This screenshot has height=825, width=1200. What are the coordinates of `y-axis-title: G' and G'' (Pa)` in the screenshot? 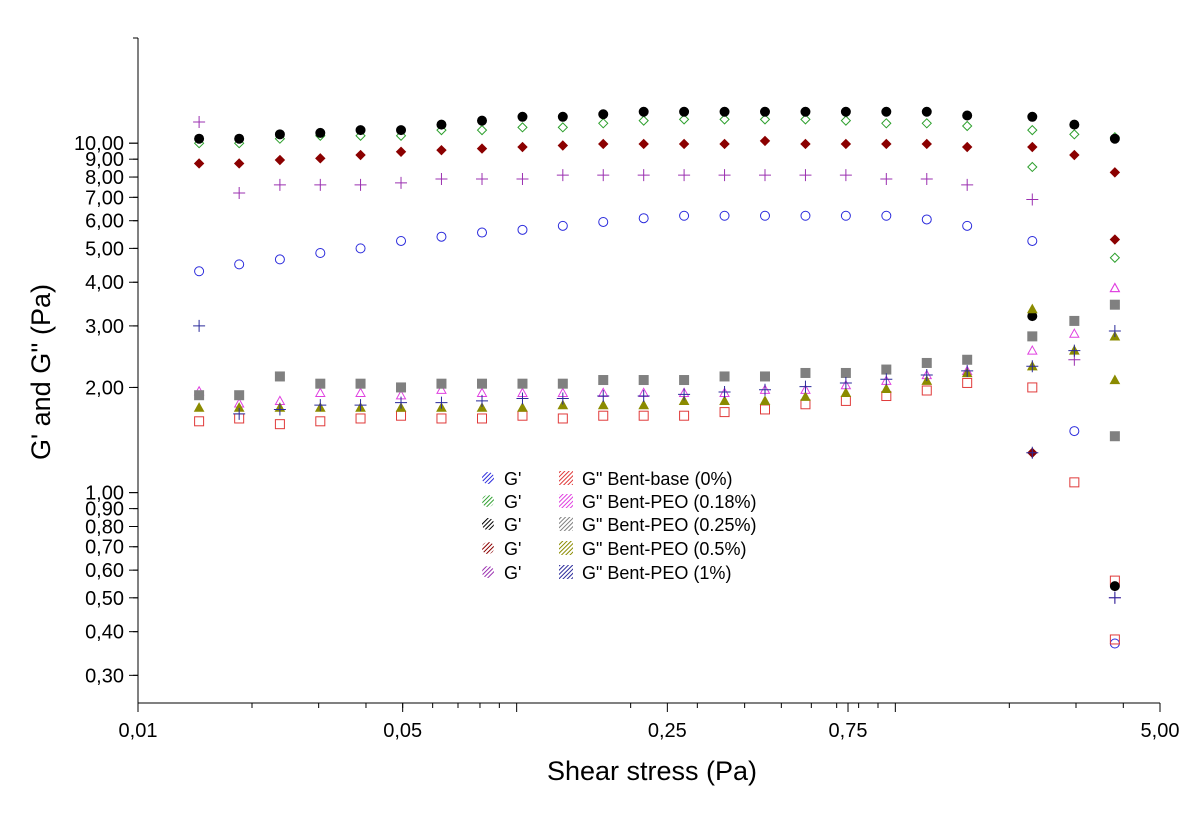 It's located at (41, 372).